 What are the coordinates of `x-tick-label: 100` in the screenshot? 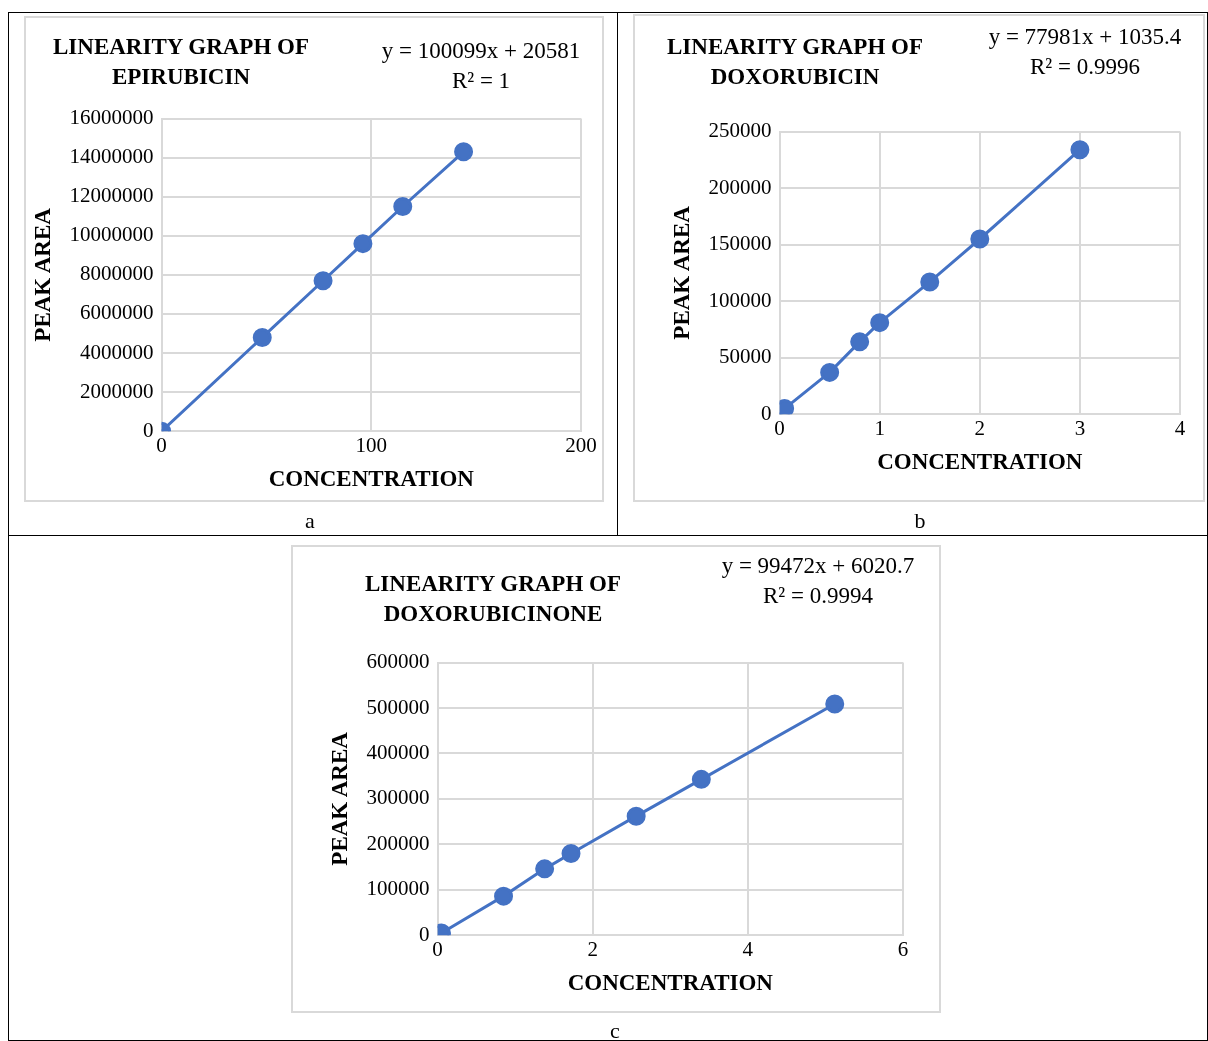 It's located at (371, 445).